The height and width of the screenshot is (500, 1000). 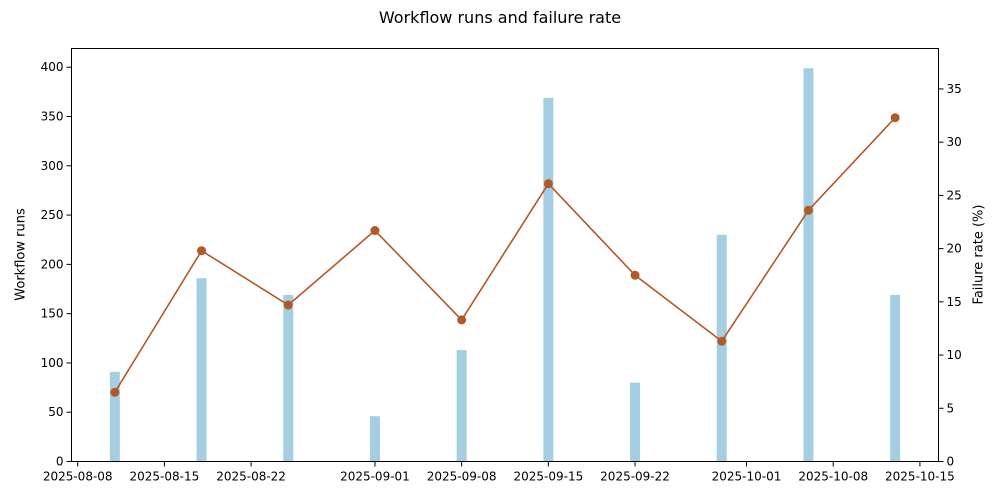 What do you see at coordinates (954, 249) in the screenshot?
I see `y-tick-label-right: 20` at bounding box center [954, 249].